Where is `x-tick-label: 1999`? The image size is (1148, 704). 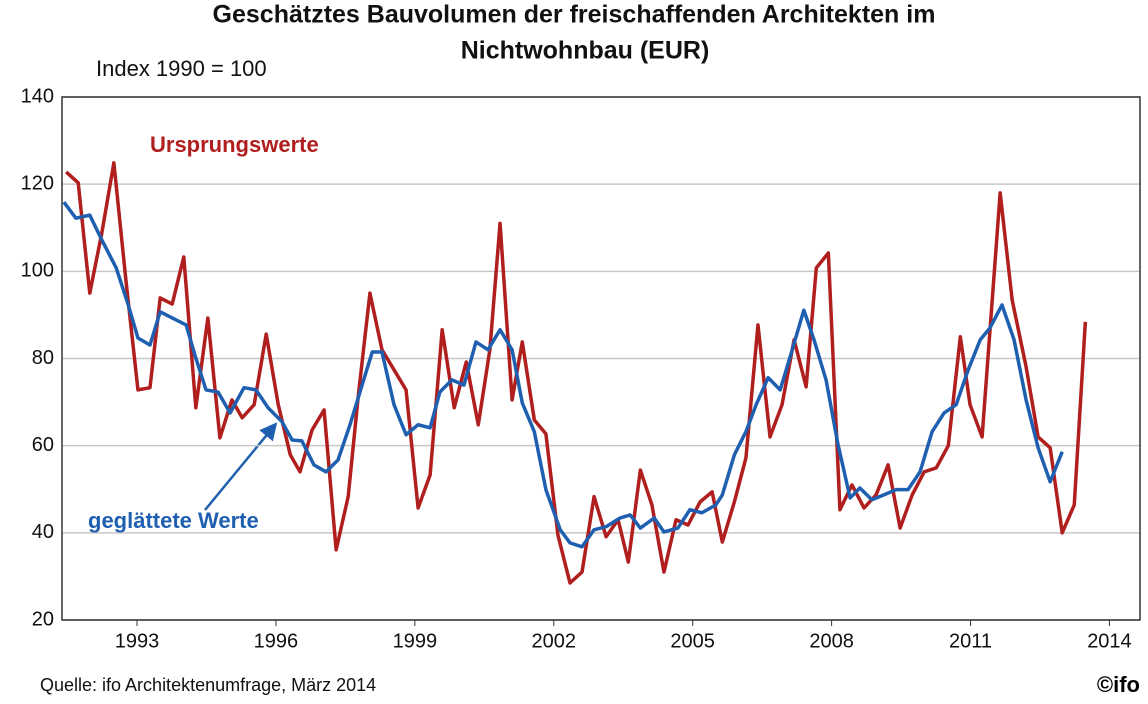 x-tick-label: 1999 is located at coordinates (415, 641).